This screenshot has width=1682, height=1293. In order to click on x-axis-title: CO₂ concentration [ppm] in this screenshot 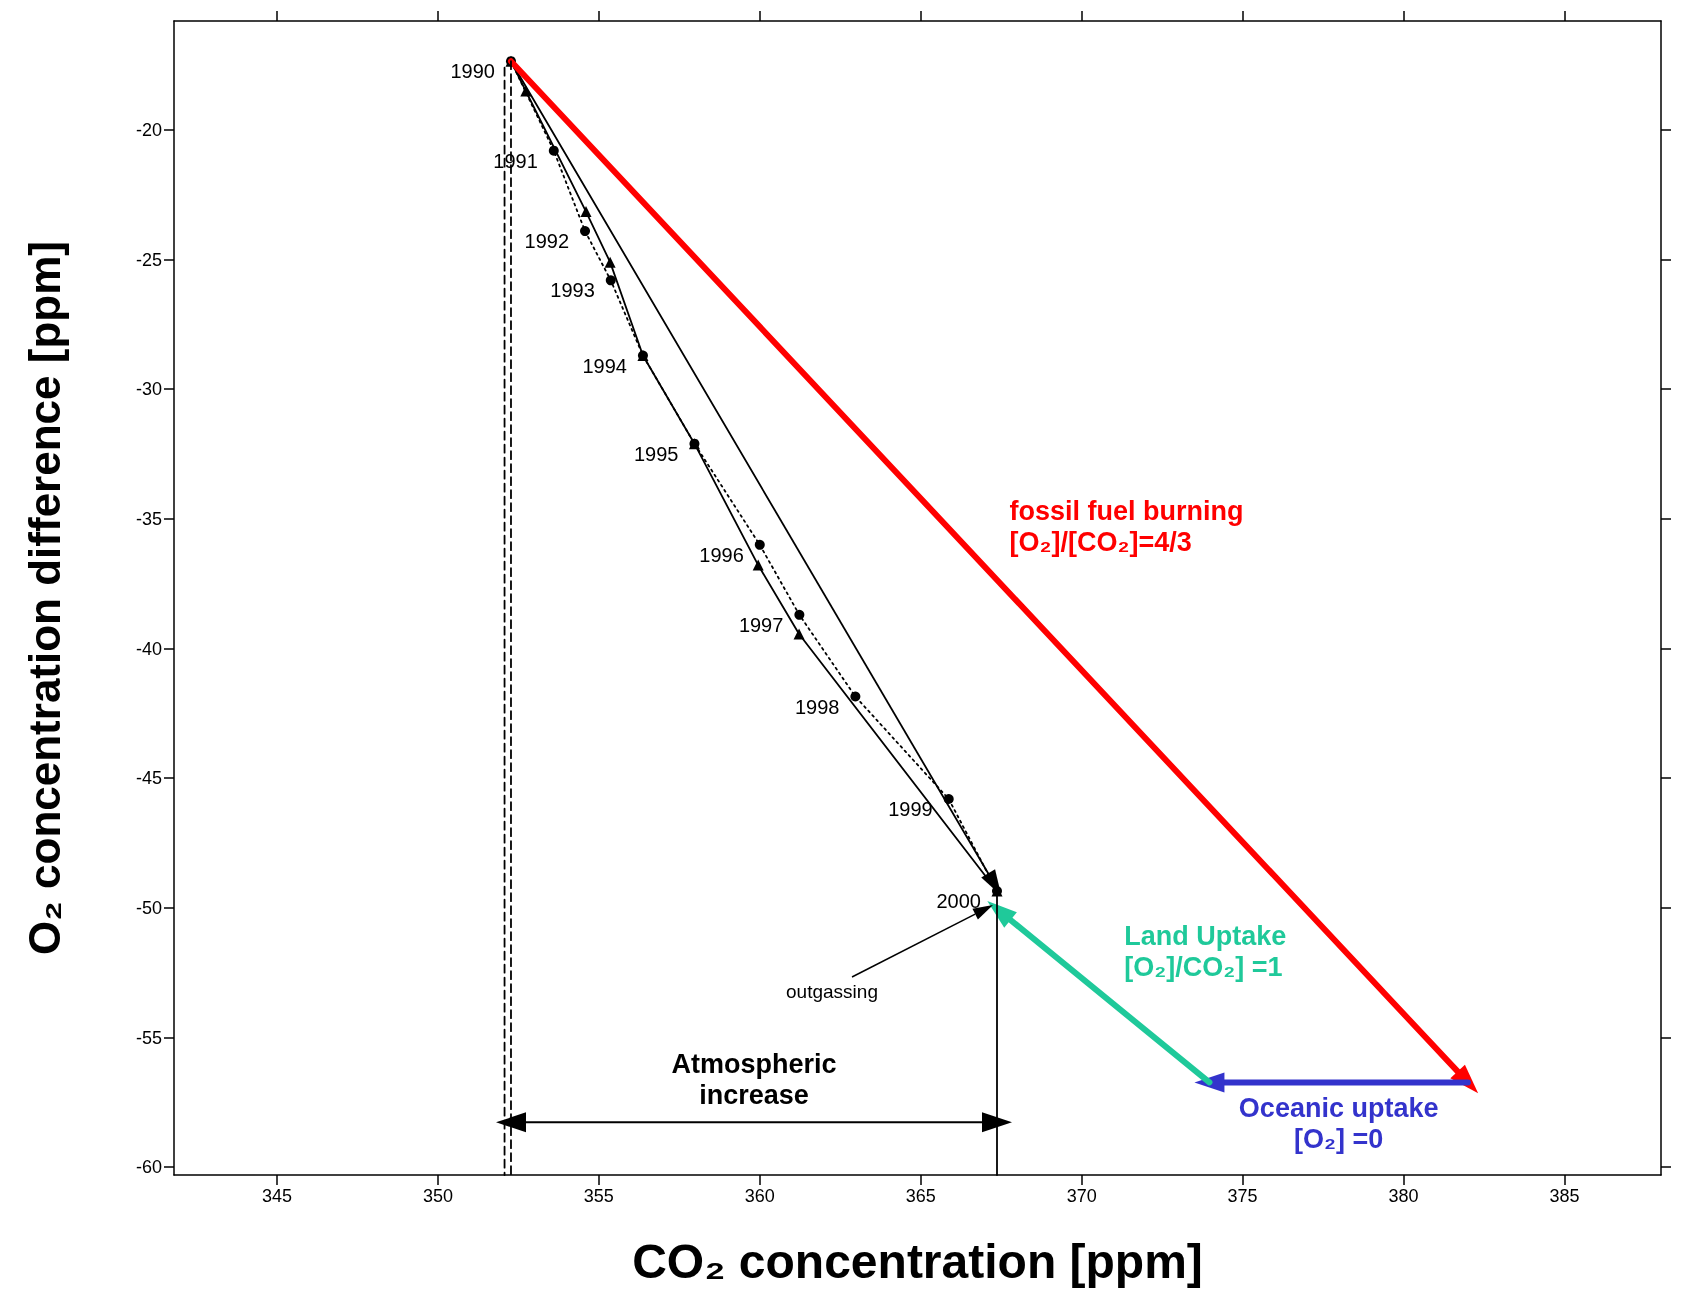, I will do `click(917, 1261)`.